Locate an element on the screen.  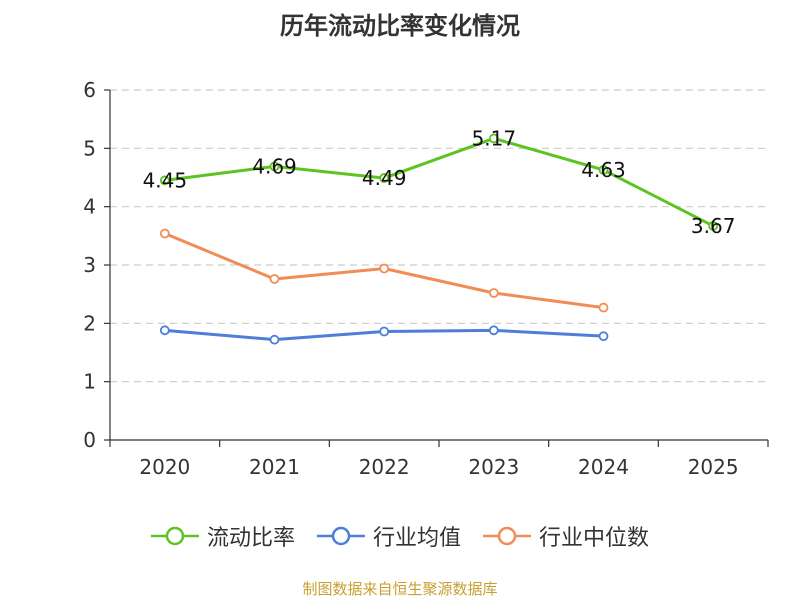
data-labels: 4.45 4.69 4.49 5.17 4.63 3.67 is located at coordinates (439, 182).